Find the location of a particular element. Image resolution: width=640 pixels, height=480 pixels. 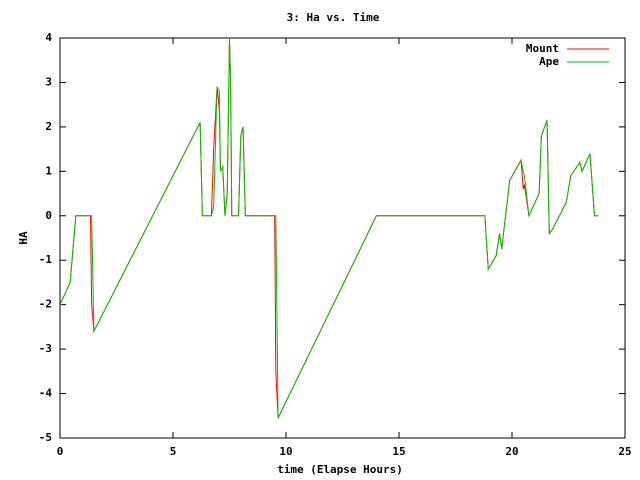

legend-label: Ape is located at coordinates (549, 61).